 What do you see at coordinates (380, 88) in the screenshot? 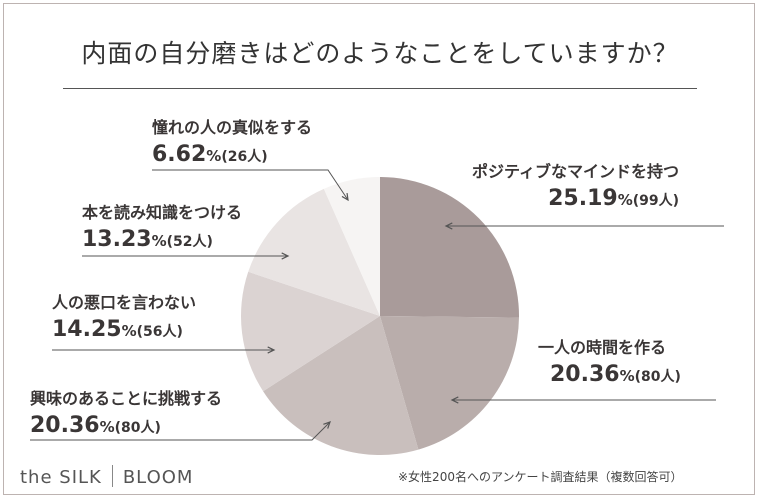
I see `title-divider` at bounding box center [380, 88].